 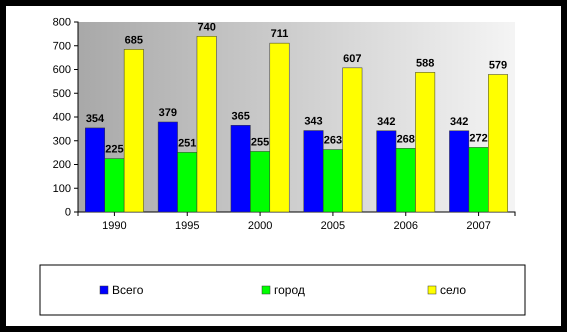 What do you see at coordinates (61, 118) in the screenshot?
I see `y-tick-label: 400` at bounding box center [61, 118].